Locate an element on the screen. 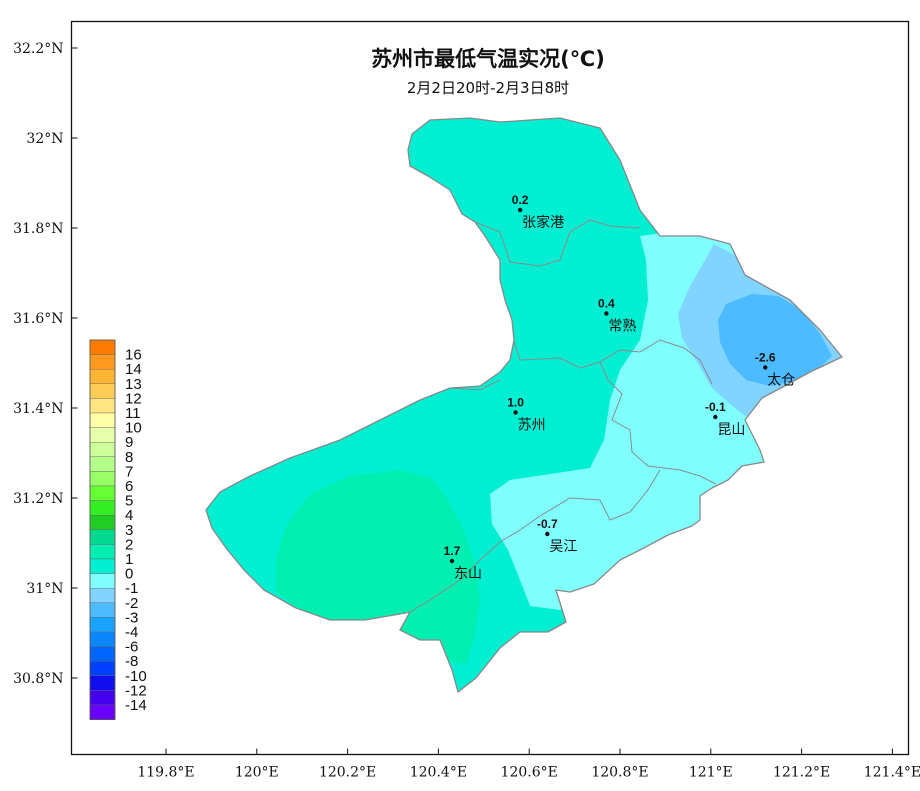  legend-label: 6 is located at coordinates (129, 486).